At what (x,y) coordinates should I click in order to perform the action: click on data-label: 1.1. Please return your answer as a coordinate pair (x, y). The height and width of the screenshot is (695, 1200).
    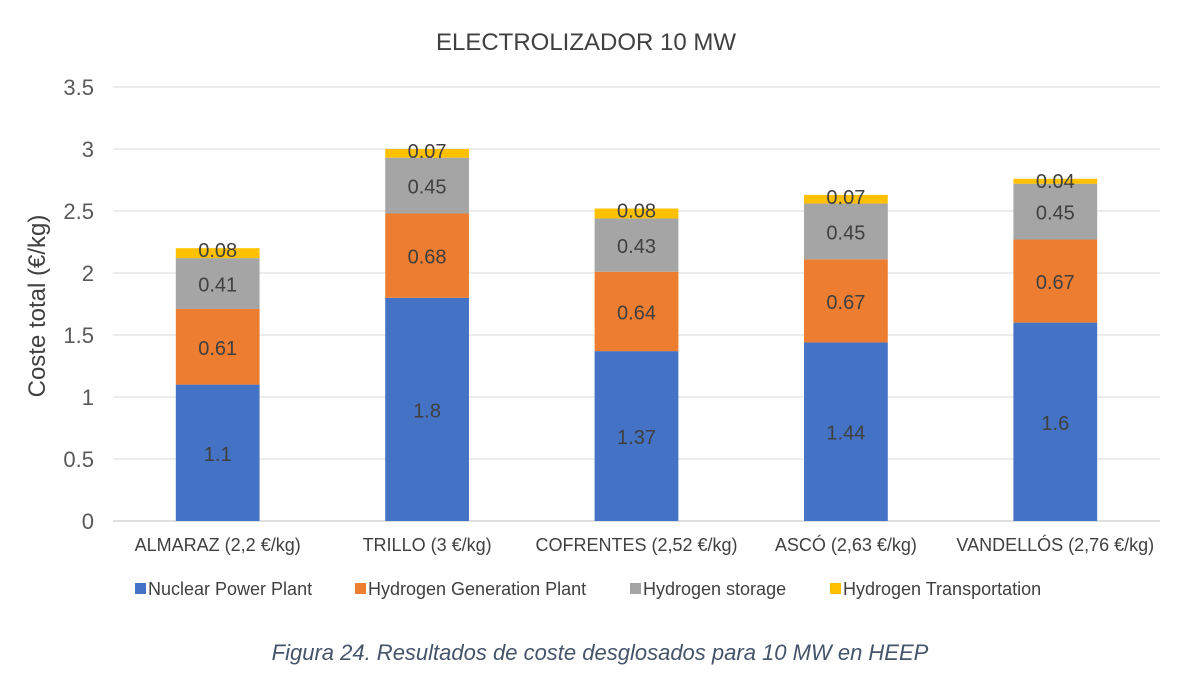
    Looking at the image, I should click on (218, 455).